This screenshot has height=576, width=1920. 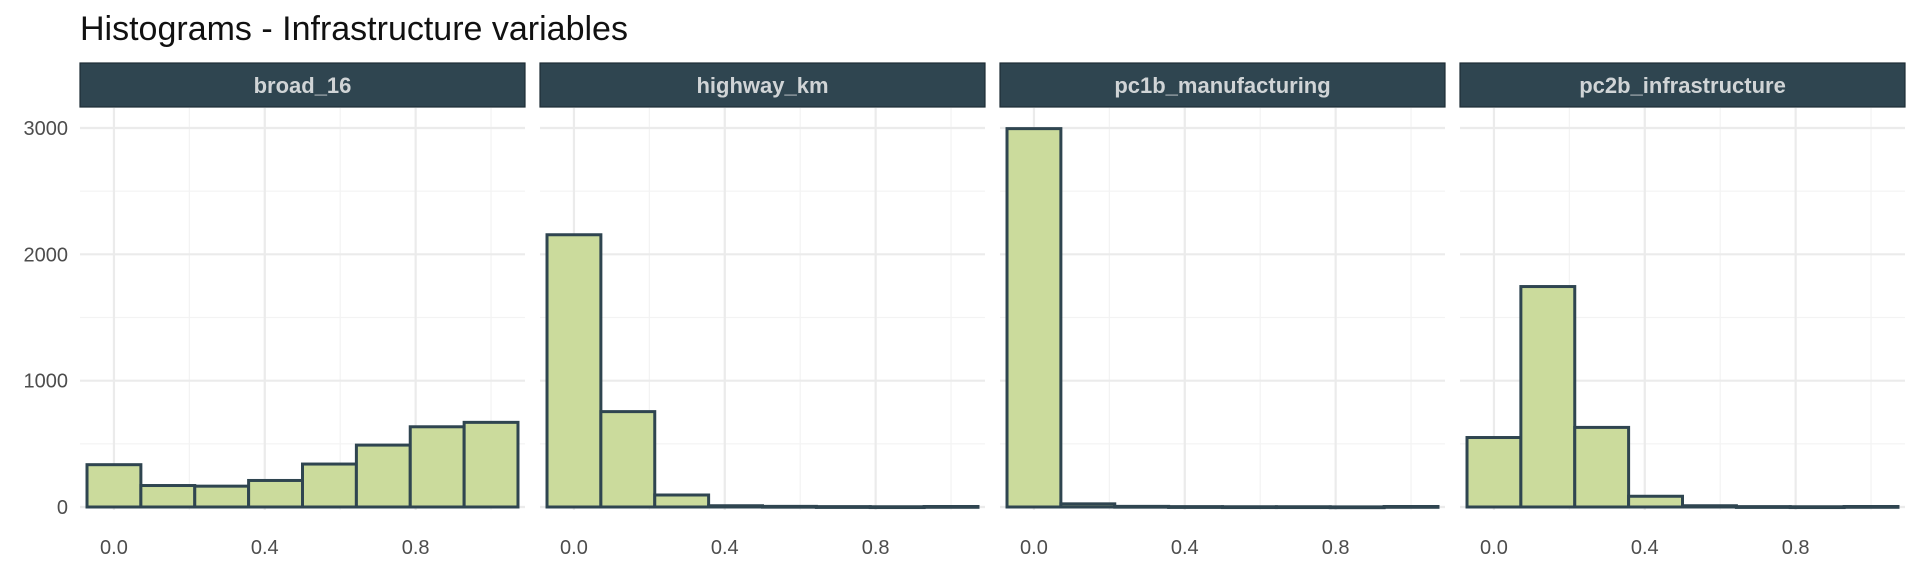 I want to click on facet-strip-label: broad_16, so click(x=303, y=85).